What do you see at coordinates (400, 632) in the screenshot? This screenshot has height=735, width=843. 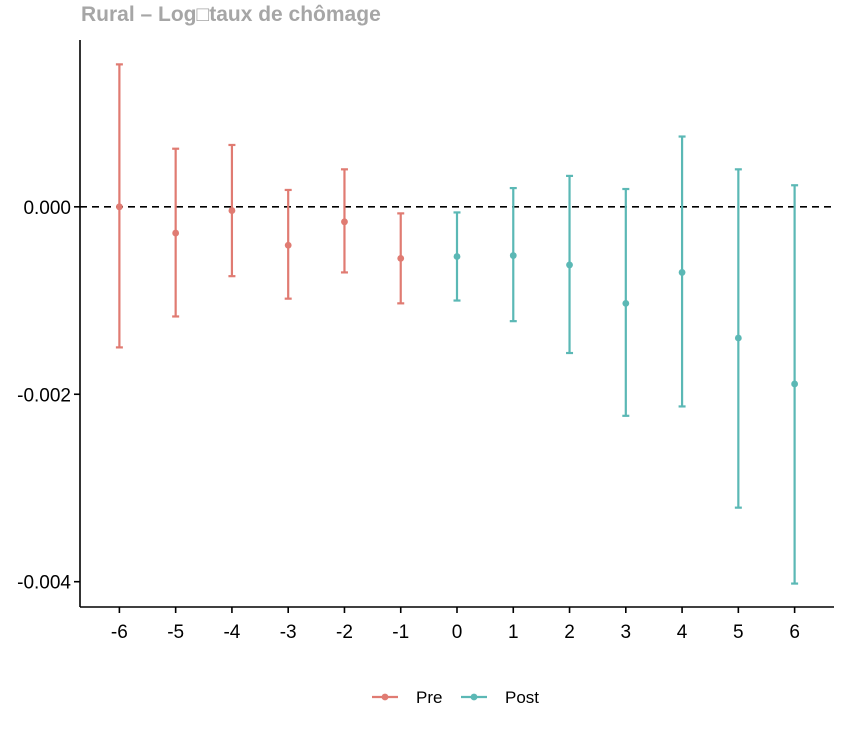 I see `x-tick-label: -1` at bounding box center [400, 632].